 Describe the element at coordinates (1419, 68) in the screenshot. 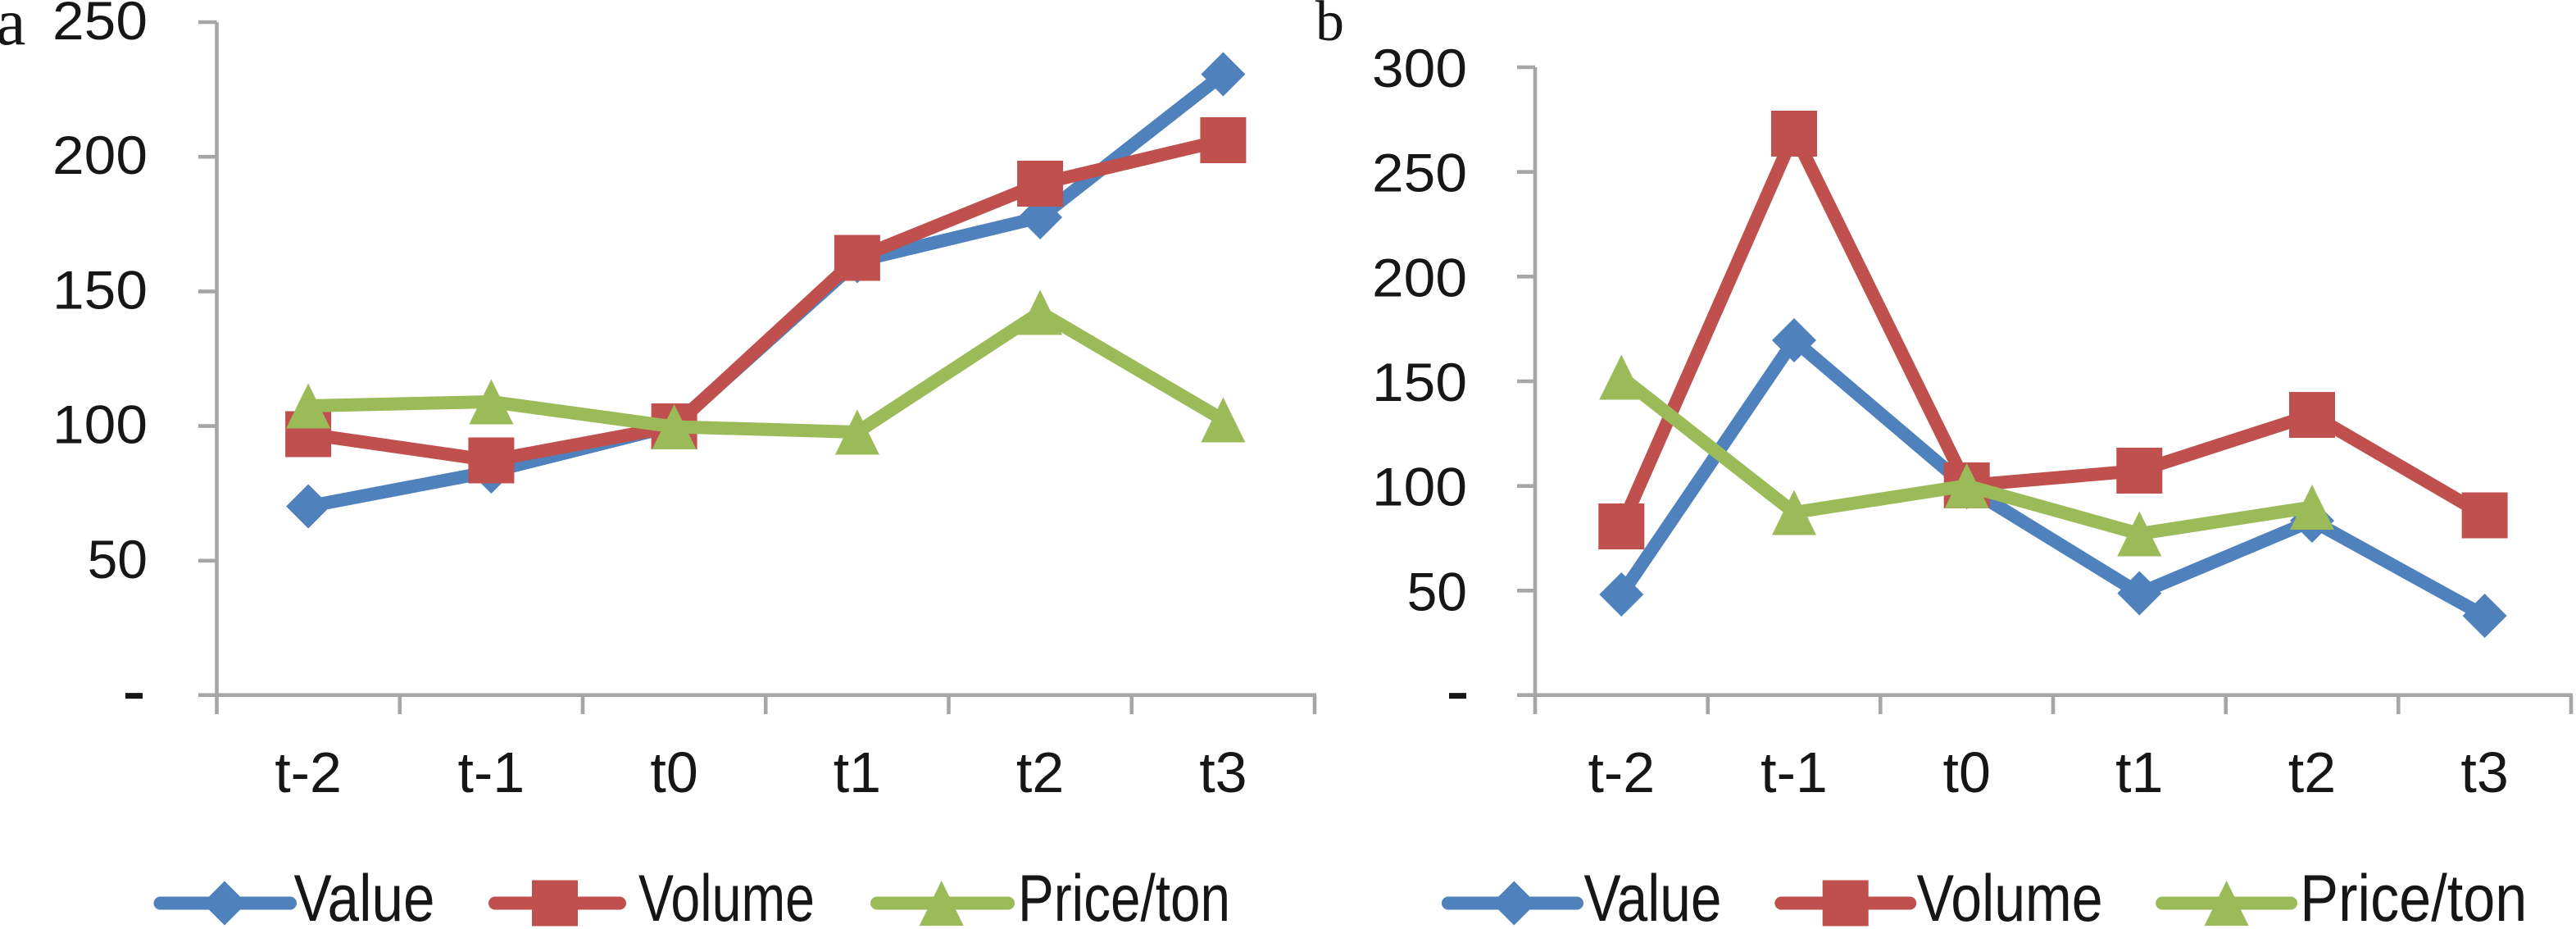

I see `svg-text: 300` at that location.